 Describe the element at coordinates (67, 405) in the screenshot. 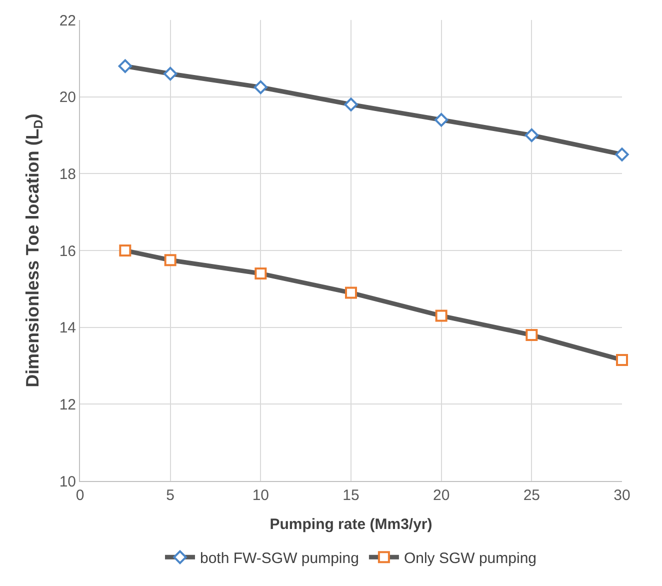

I see `y-tick-label: 12` at that location.